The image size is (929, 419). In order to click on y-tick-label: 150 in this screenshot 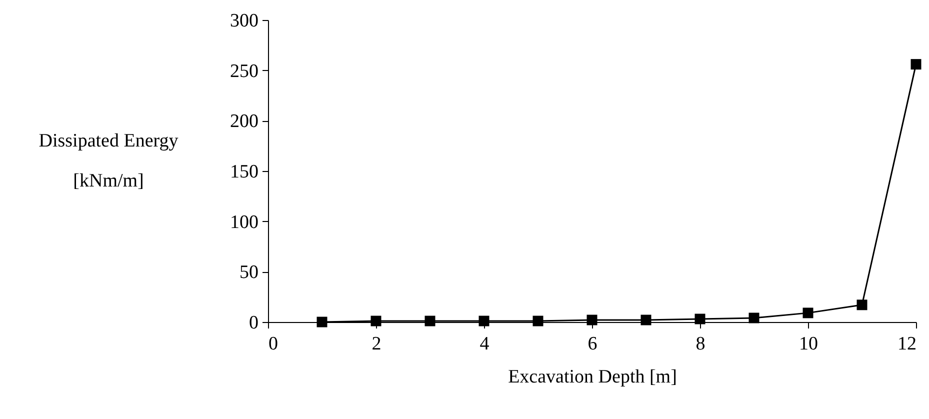, I will do `click(244, 172)`.